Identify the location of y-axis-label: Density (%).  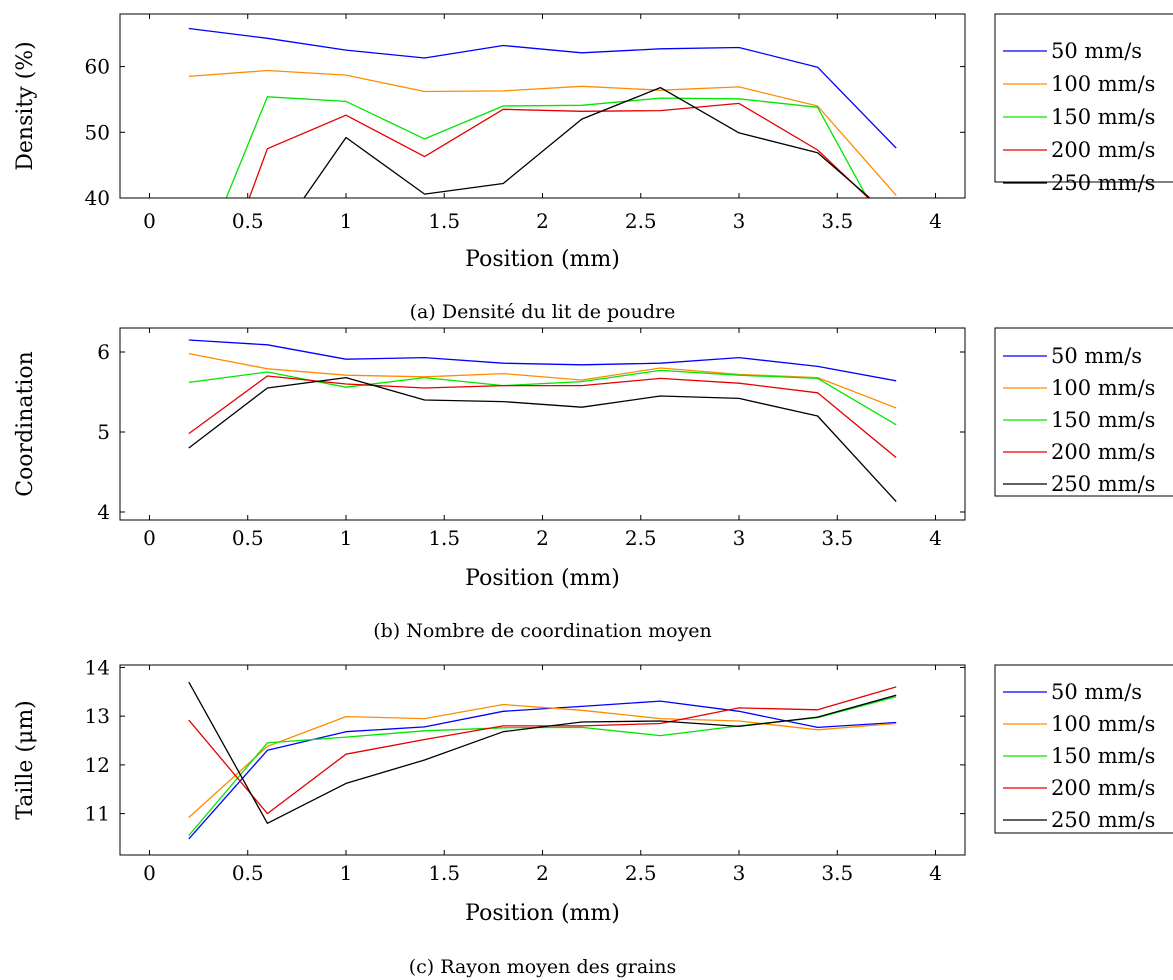
(25, 106).